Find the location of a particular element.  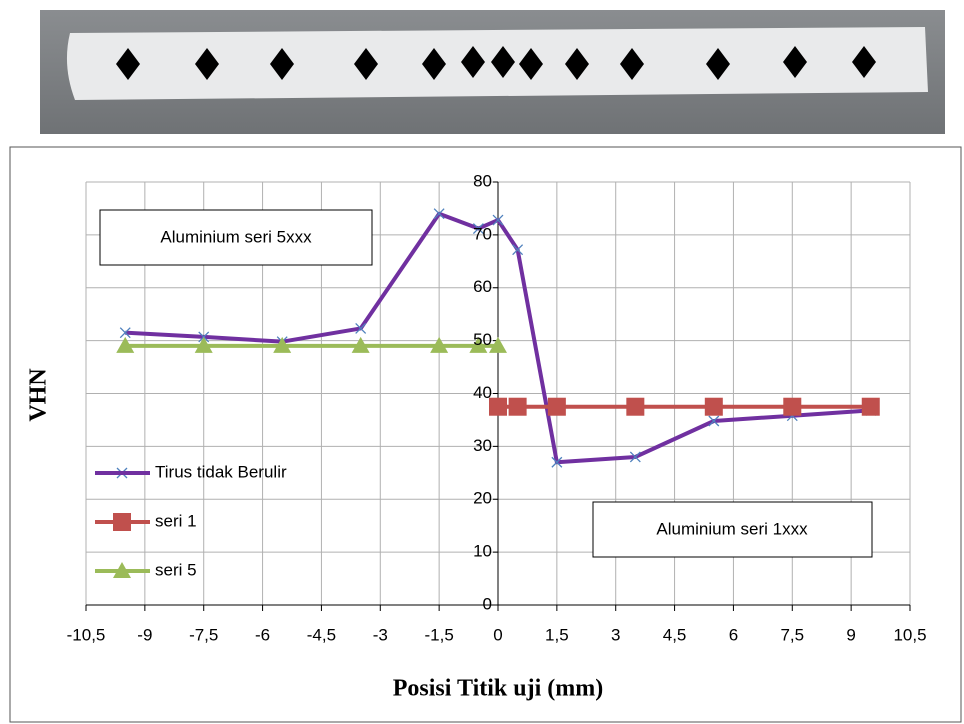

x-tick-label: 7,5 is located at coordinates (792, 634).